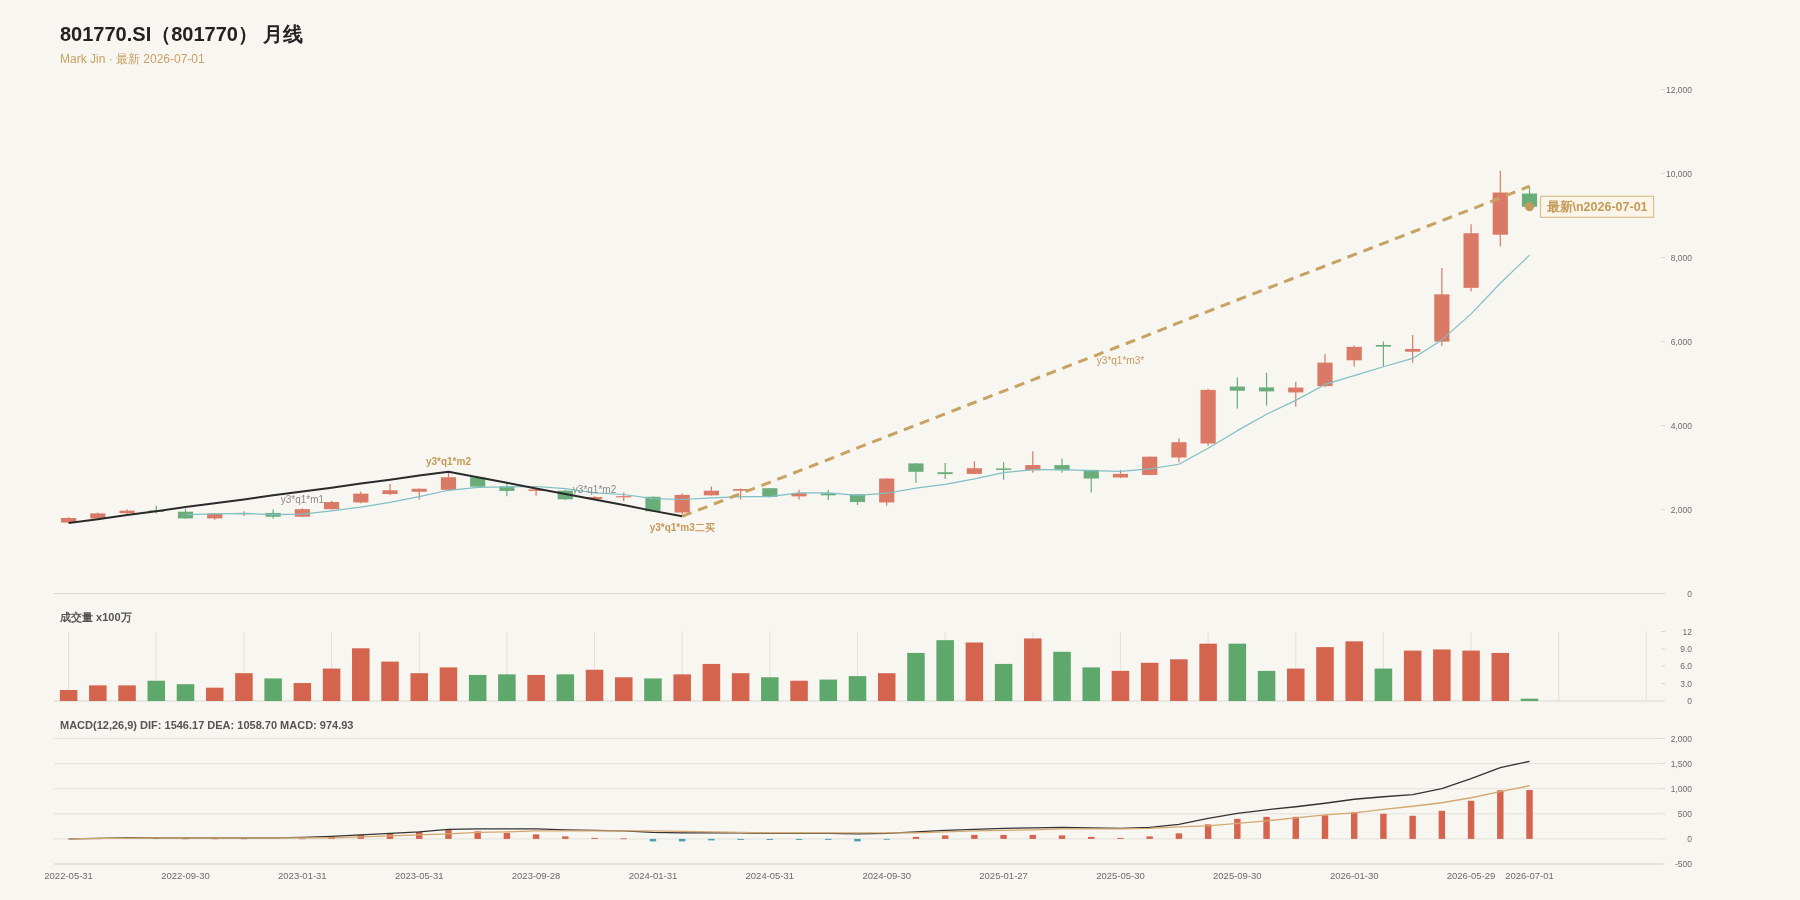 The image size is (1800, 900). What do you see at coordinates (95, 616) in the screenshot?
I see `chart-title: 成交量 x100万` at bounding box center [95, 616].